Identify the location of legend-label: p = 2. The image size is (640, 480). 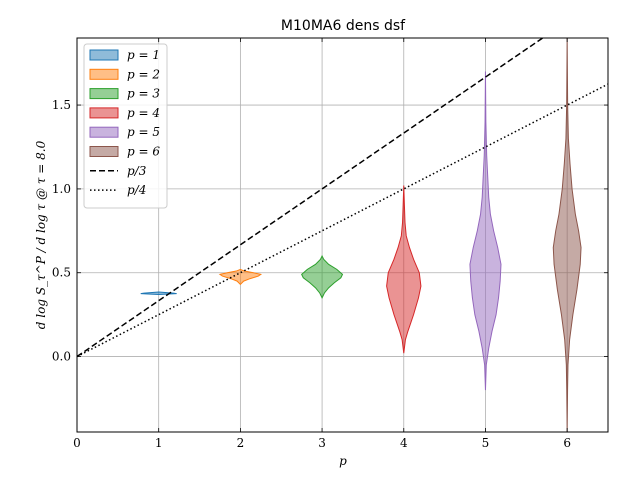
(143, 74).